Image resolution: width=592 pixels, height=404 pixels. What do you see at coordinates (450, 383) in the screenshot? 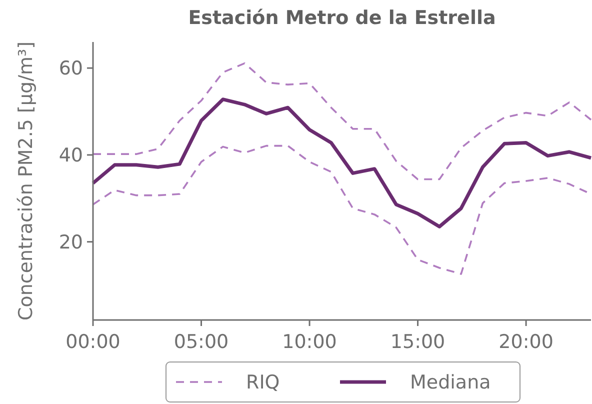
I see `legend-label: Mediana` at bounding box center [450, 383].